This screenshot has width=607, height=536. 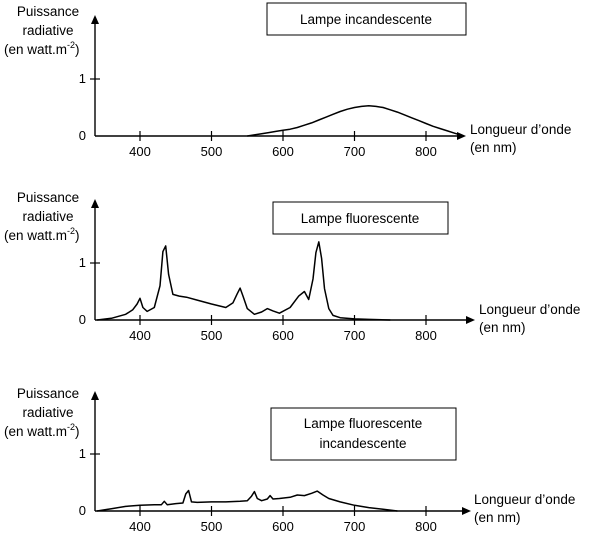 I want to click on chart-title-line-2: incandescente, so click(x=362, y=443).